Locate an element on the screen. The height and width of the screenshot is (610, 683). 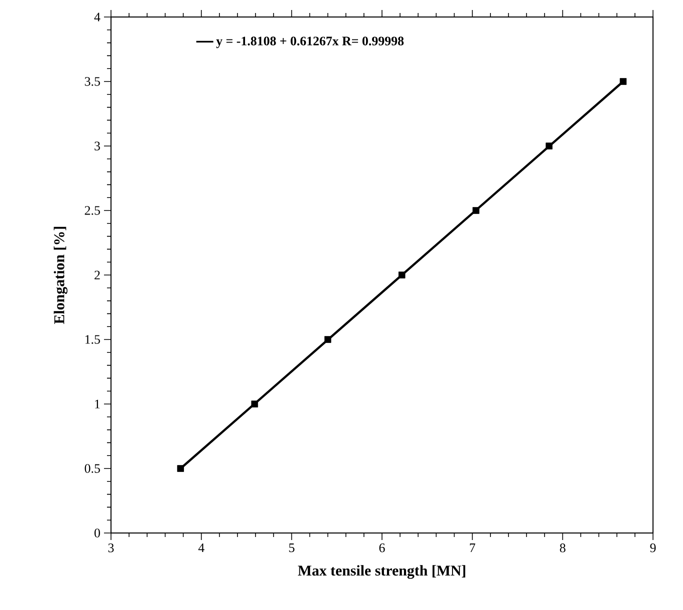
x-tick-label: 5 is located at coordinates (291, 548).